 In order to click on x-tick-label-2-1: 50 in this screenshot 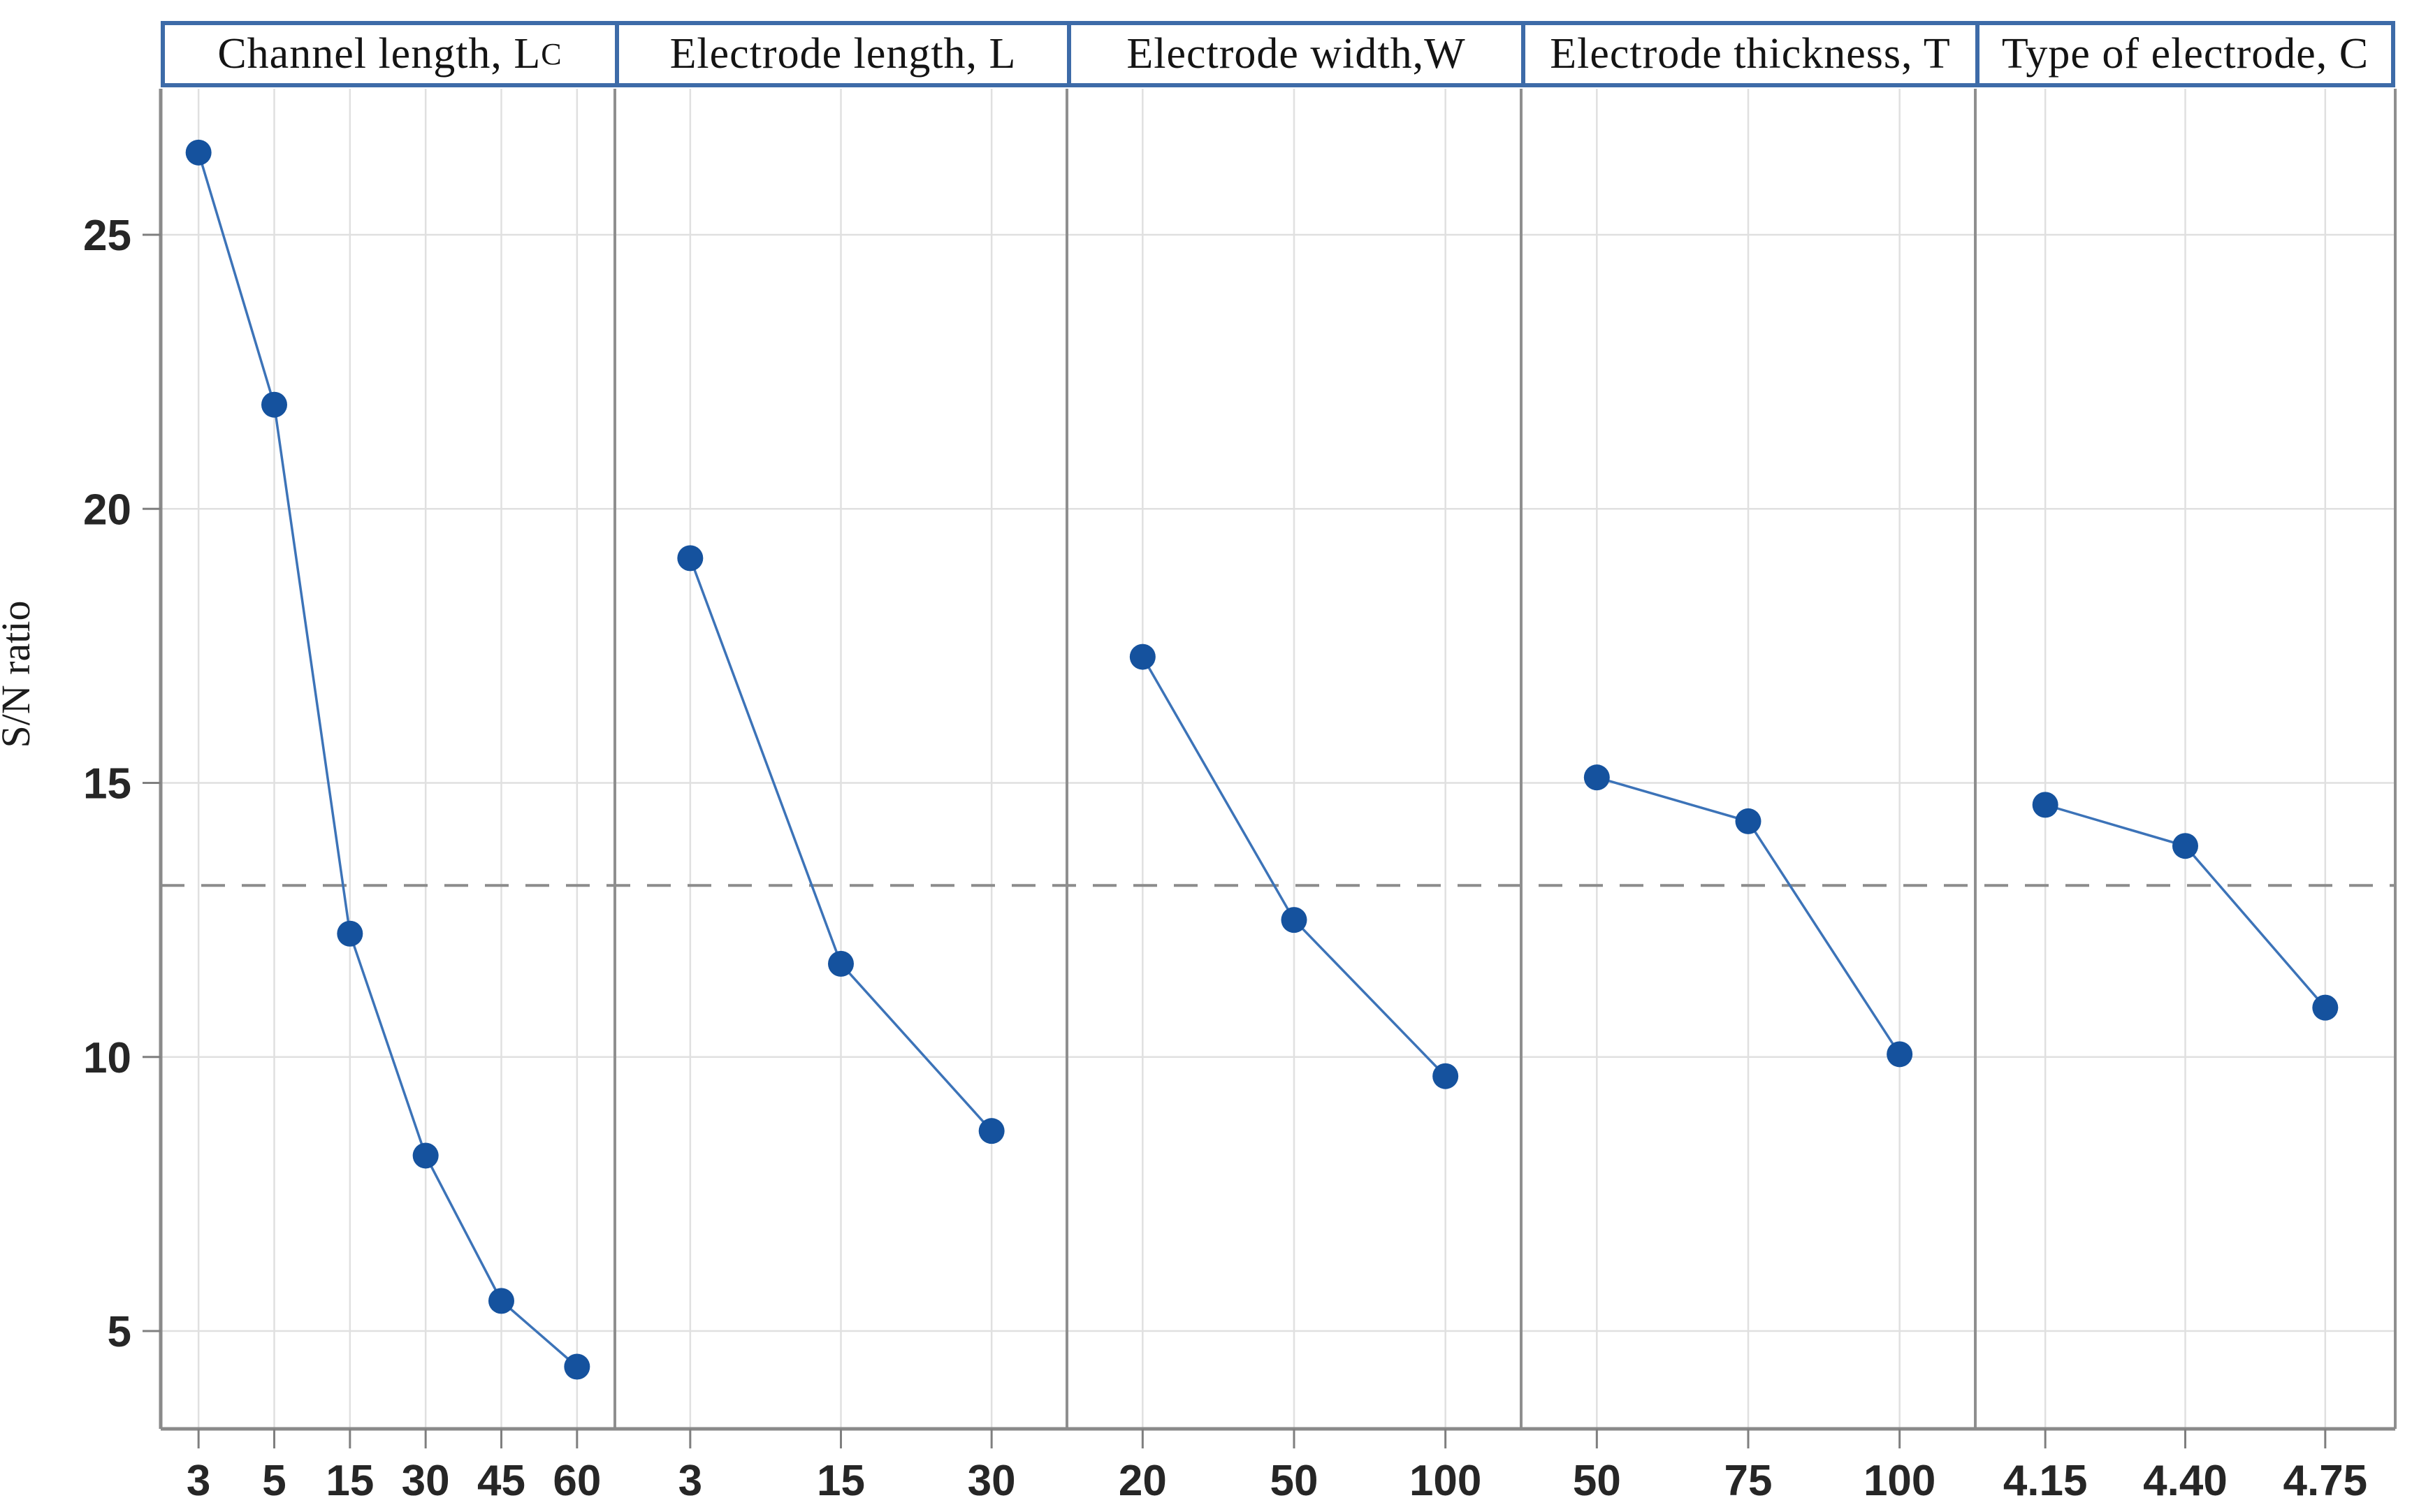, I will do `click(1294, 1481)`.